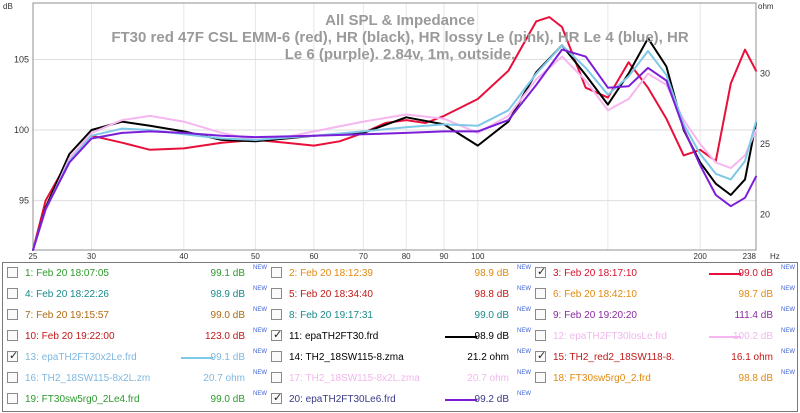  What do you see at coordinates (135, 294) in the screenshot?
I see `legend-entry: 4: Feb 20 18:22:26 98.9 dB NEW` at bounding box center [135, 294].